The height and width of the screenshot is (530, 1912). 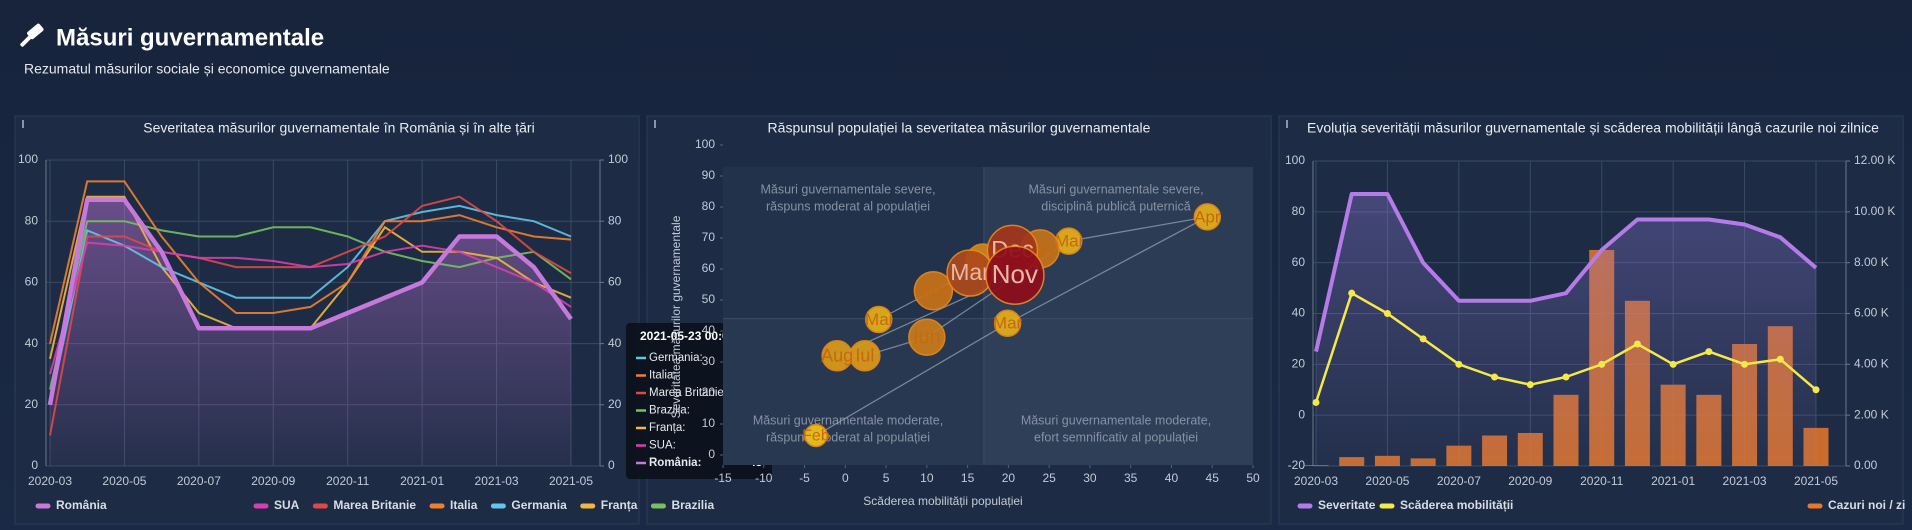 I want to click on quadrant-label: răspuns moderat al populației, so click(x=848, y=206).